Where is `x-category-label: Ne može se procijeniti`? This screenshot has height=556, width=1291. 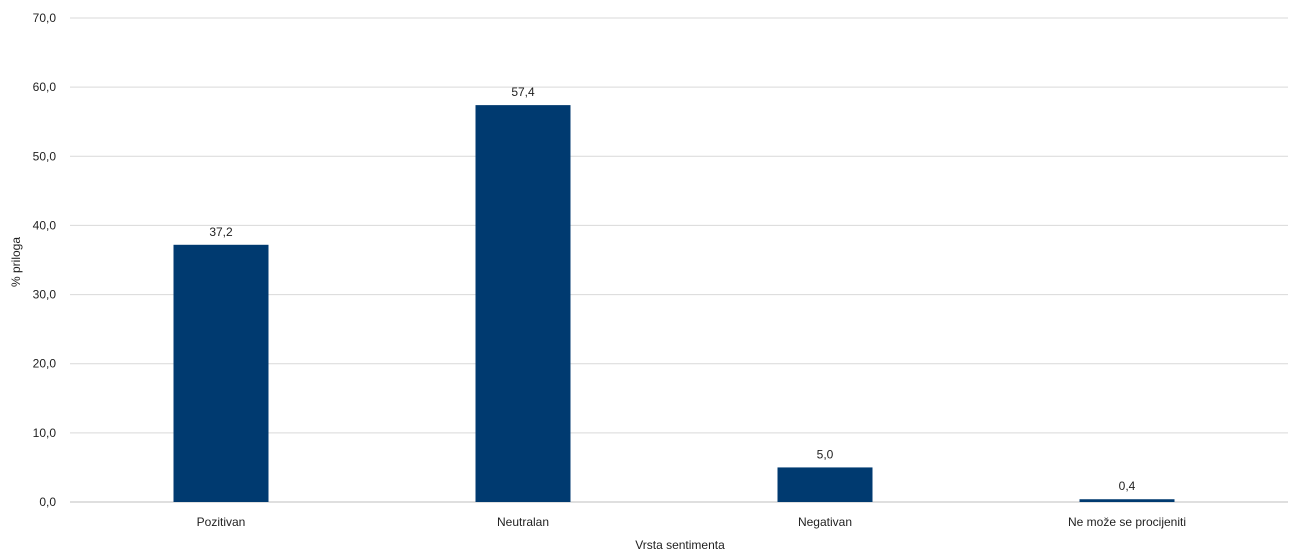
x-category-label: Ne može se procijeniti is located at coordinates (1127, 522).